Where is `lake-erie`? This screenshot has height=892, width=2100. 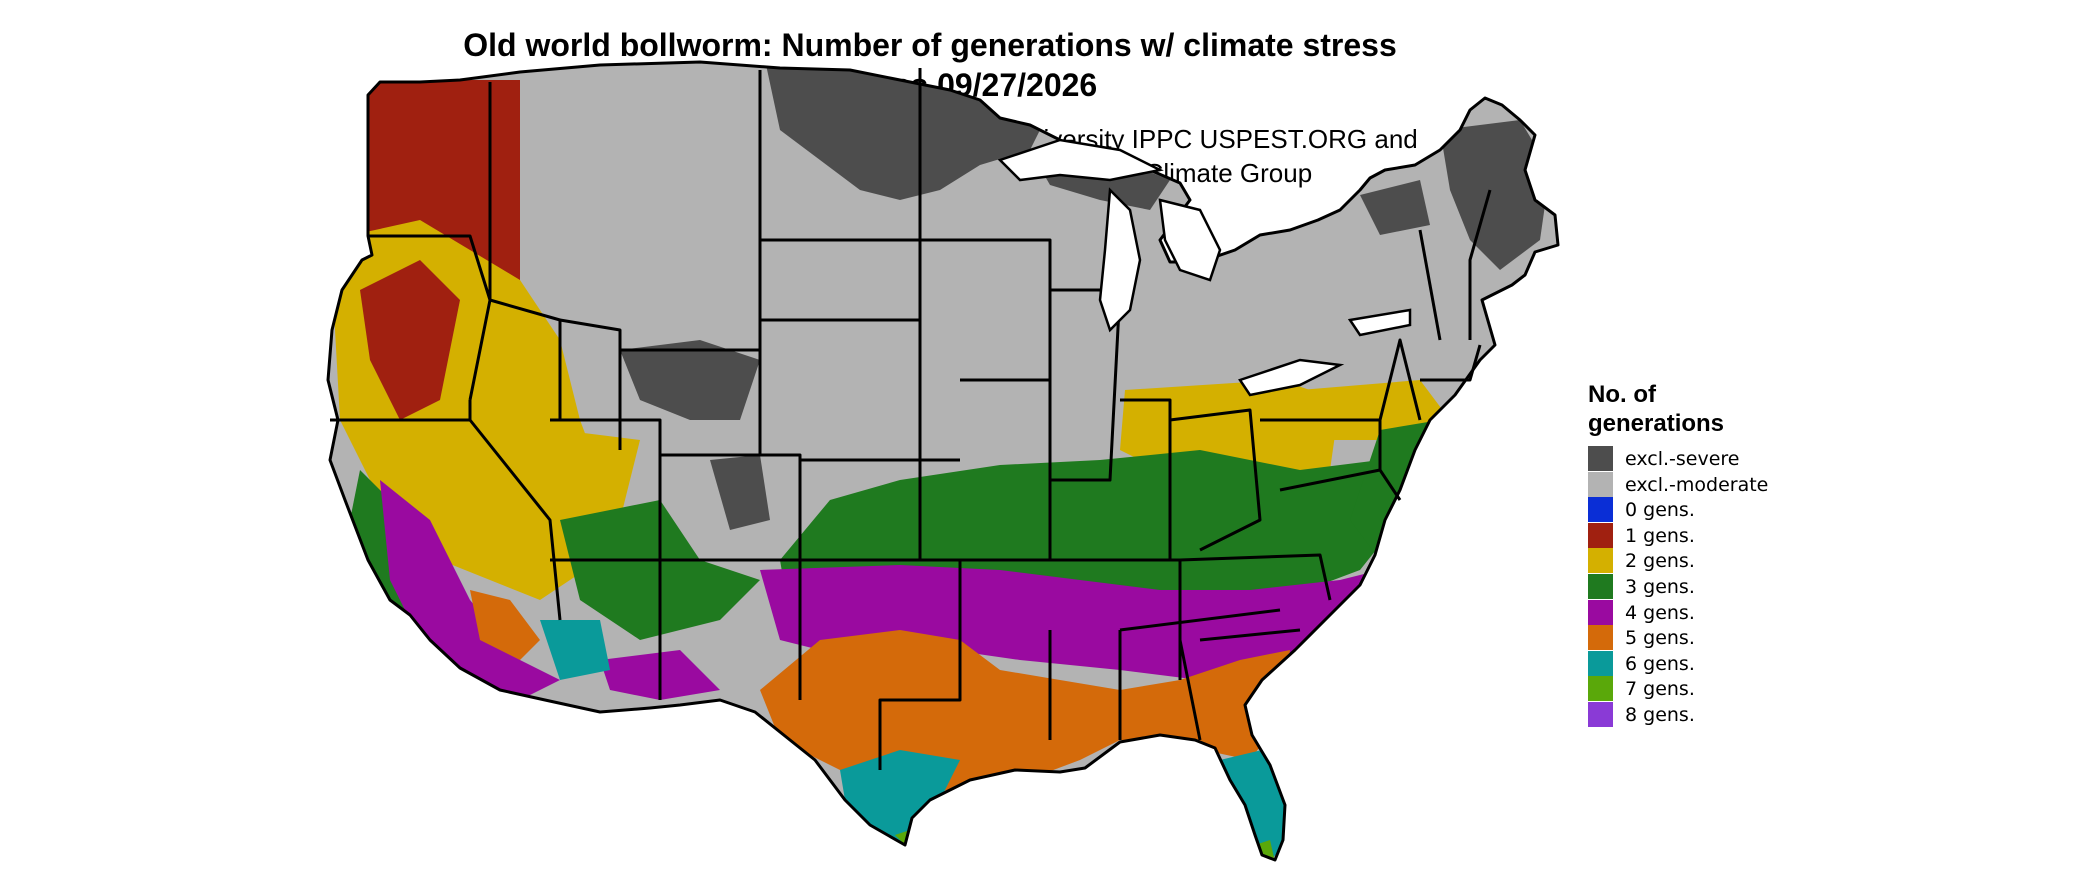
lake-erie is located at coordinates (1291, 377).